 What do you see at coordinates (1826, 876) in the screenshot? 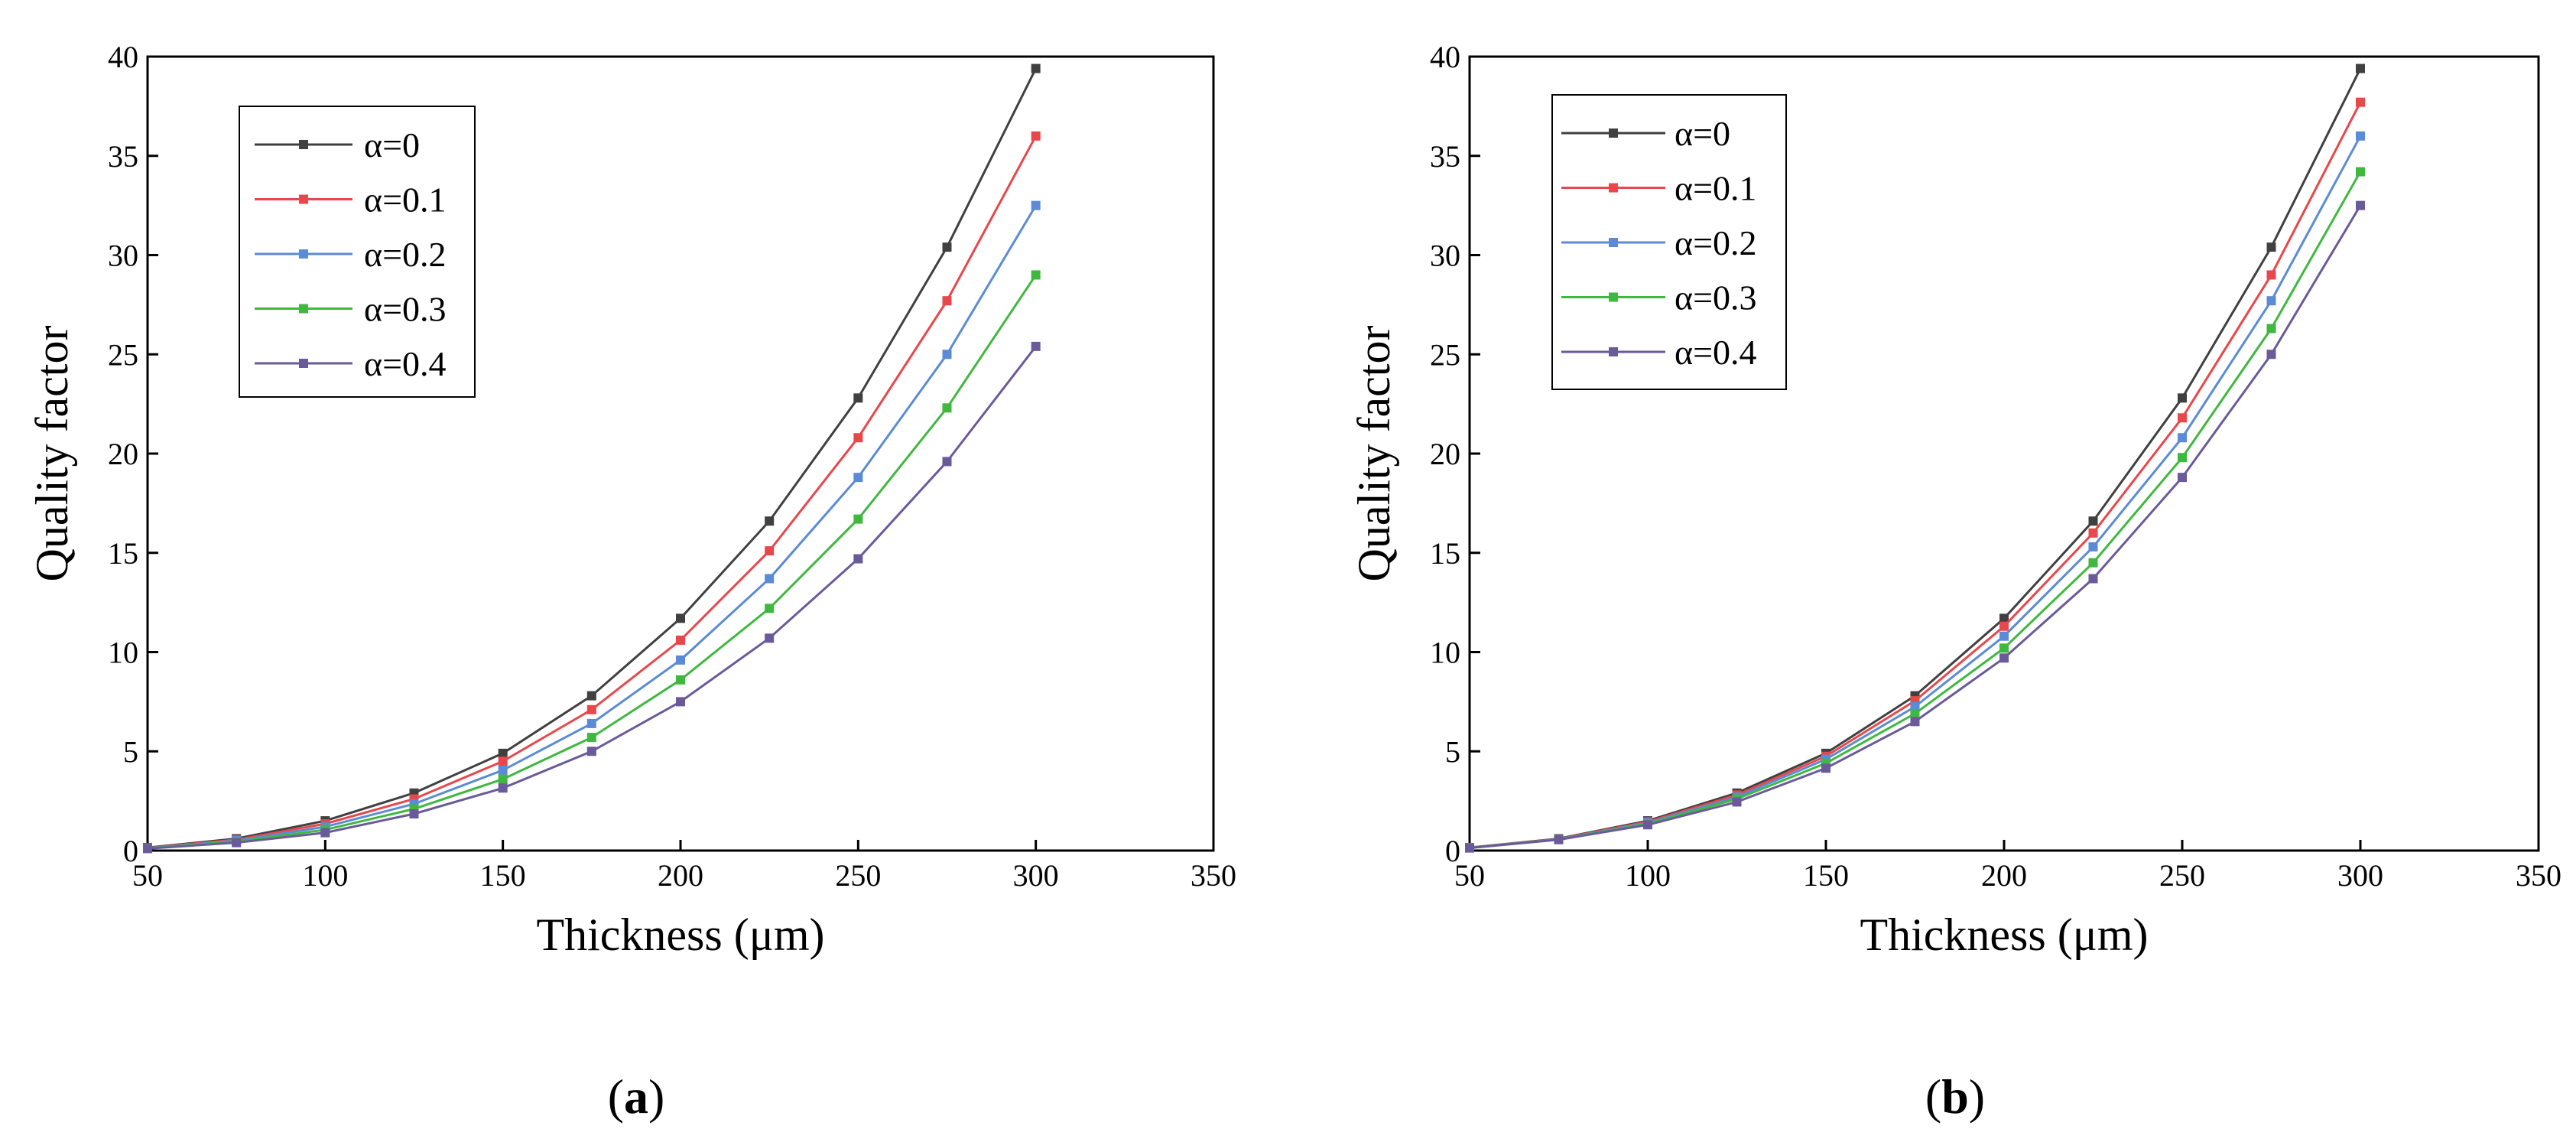
I see `x-tick-label: 150` at bounding box center [1826, 876].